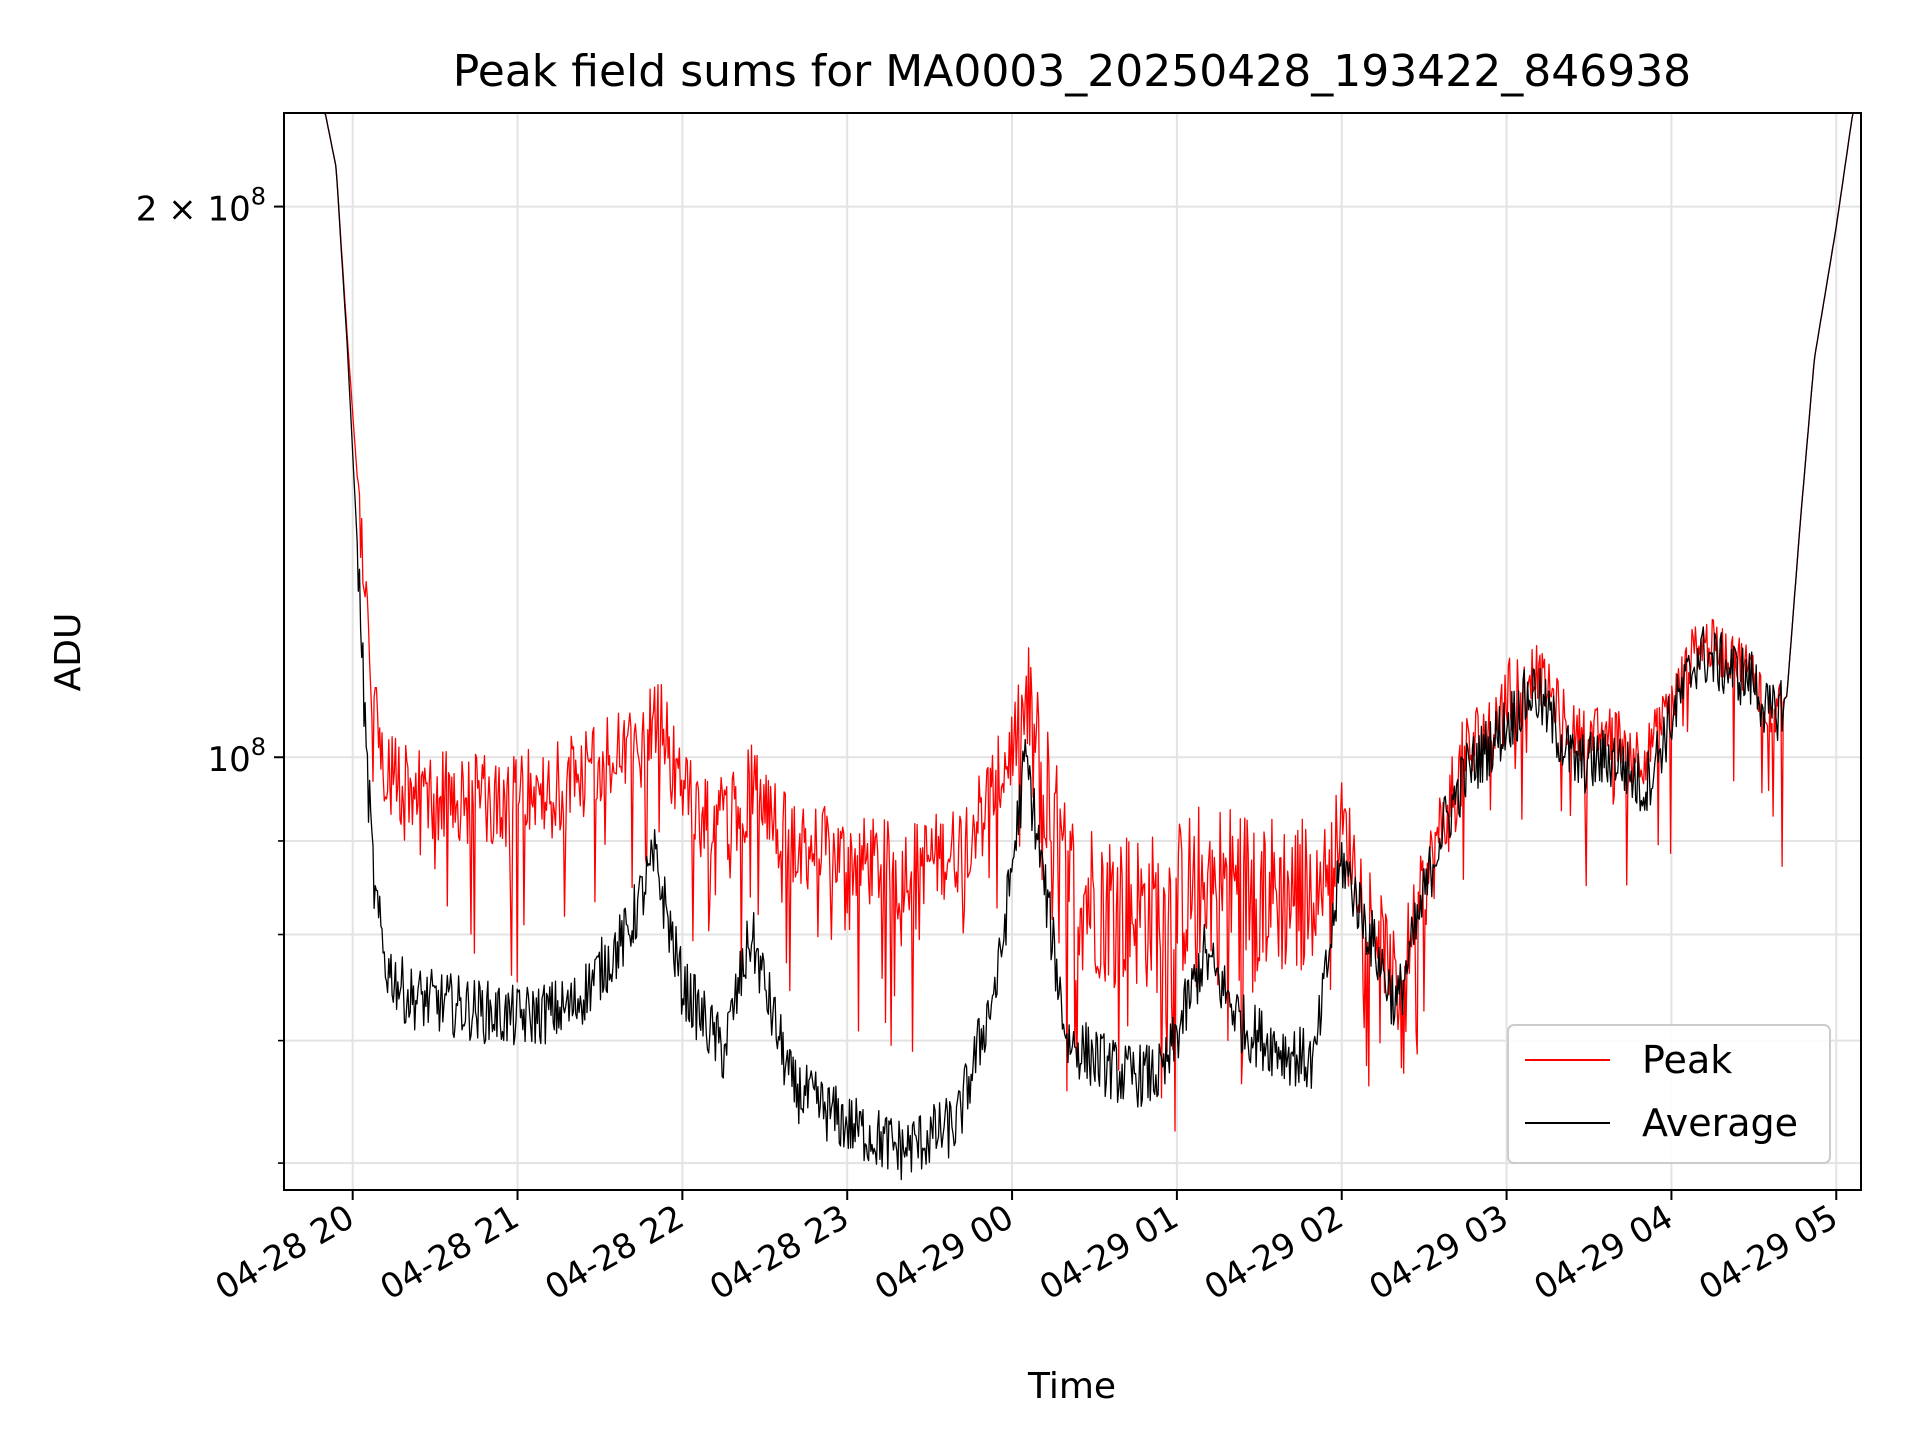 The image size is (1920, 1440). Describe the element at coordinates (1669, 1094) in the screenshot. I see `legend: Peak Average` at that location.